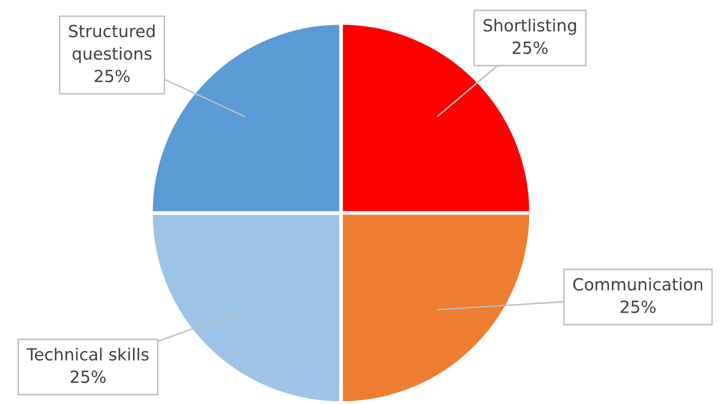 Image resolution: width=723 pixels, height=404 pixels. What do you see at coordinates (637, 284) in the screenshot?
I see `slice-label: Communication` at bounding box center [637, 284].